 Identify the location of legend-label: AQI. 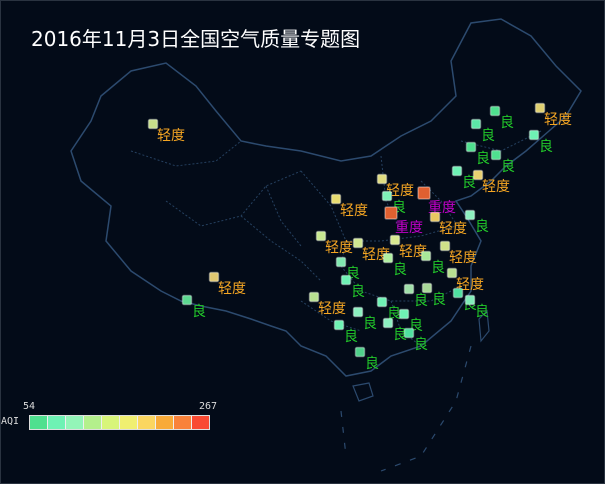
(10, 421).